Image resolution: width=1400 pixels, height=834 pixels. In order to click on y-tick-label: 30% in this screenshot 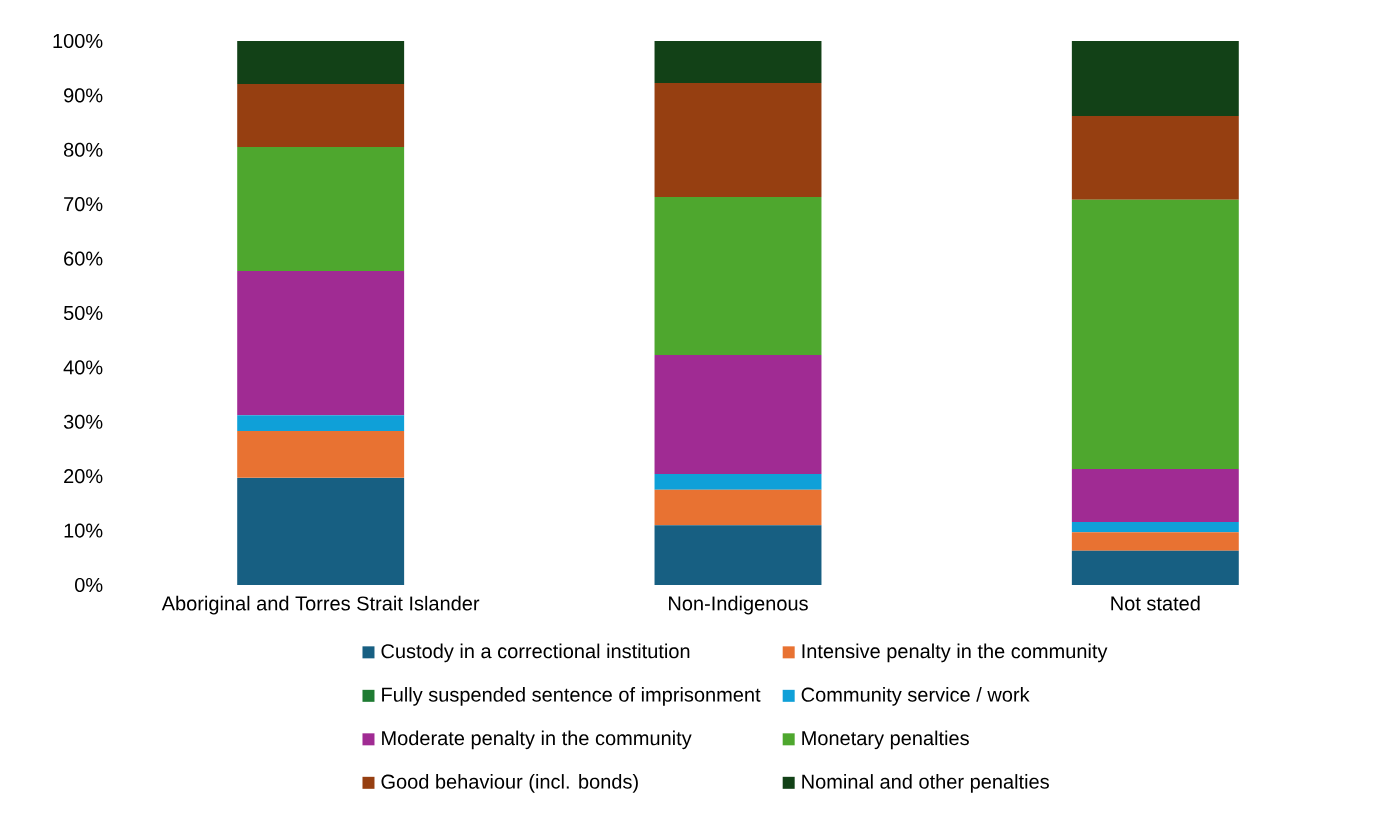, I will do `click(83, 421)`.